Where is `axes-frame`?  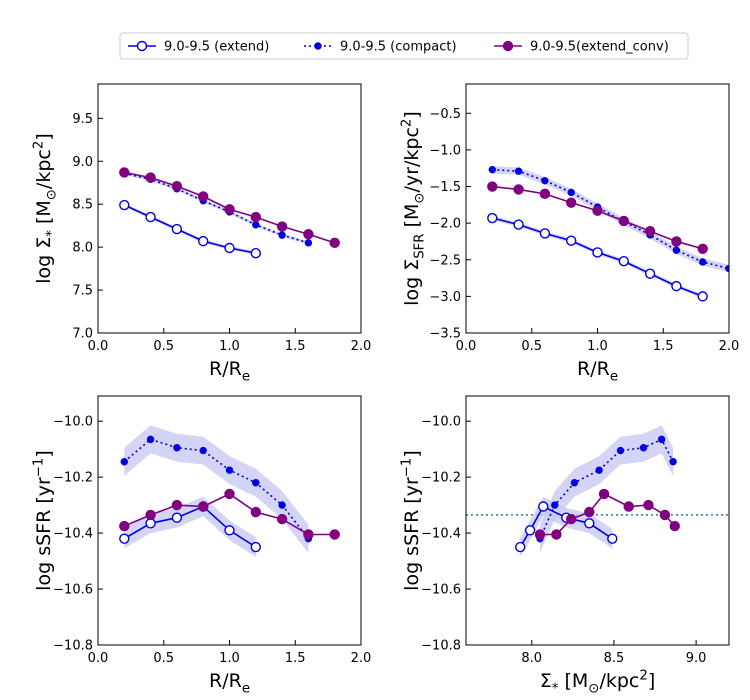 axes-frame is located at coordinates (597, 520).